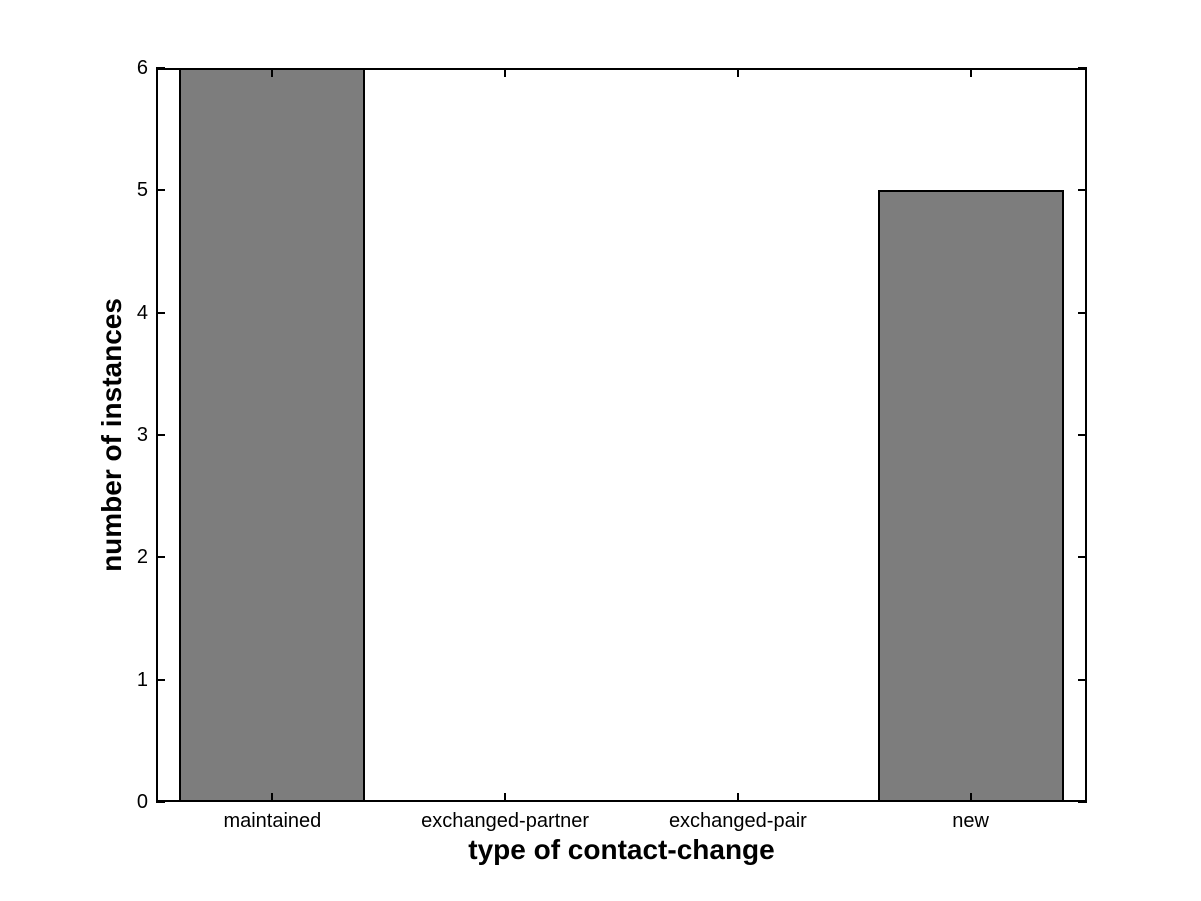 The width and height of the screenshot is (1201, 901). I want to click on x-tick-bottom-maintained, so click(272, 797).